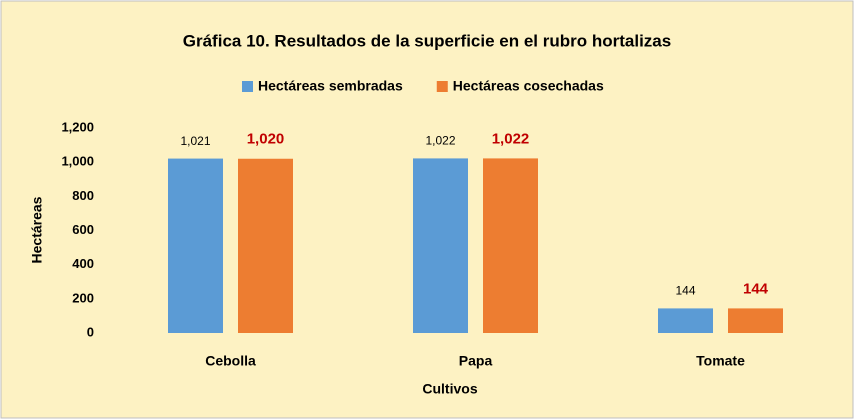 This screenshot has width=854, height=419. Describe the element at coordinates (330, 86) in the screenshot. I see `legend-label: Hectáreas sembradas` at that location.